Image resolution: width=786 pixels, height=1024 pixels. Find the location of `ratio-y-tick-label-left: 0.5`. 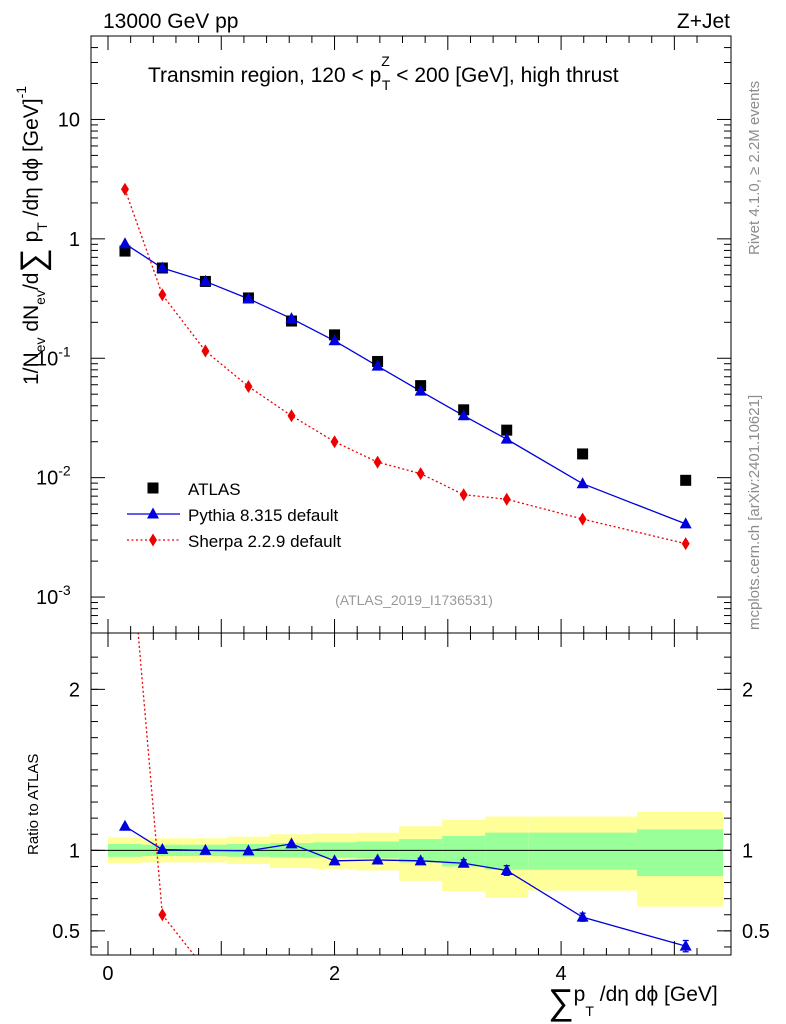

ratio-y-tick-label-left: 0.5 is located at coordinates (66, 932).